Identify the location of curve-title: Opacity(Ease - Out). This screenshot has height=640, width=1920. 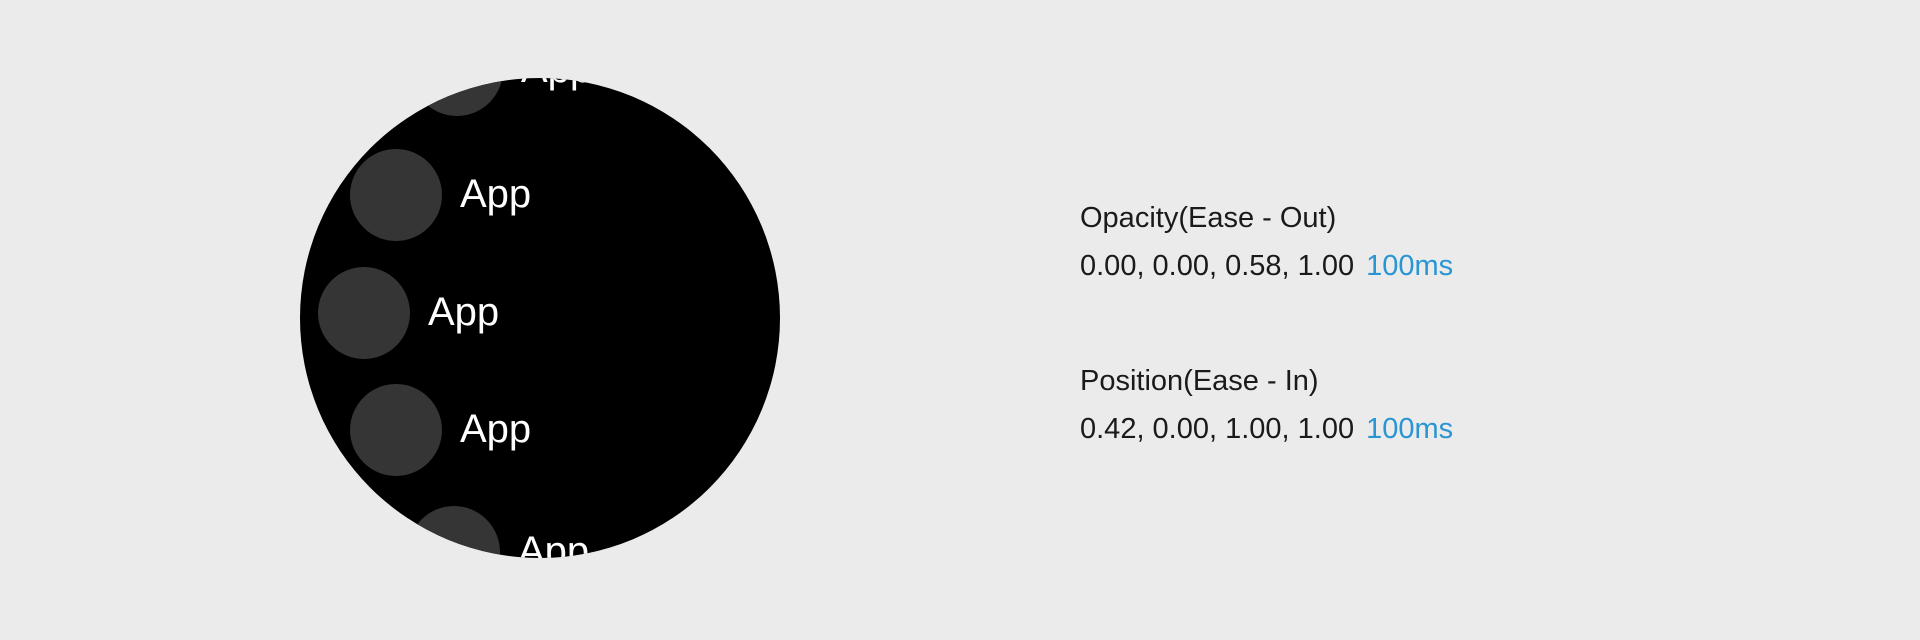
(1208, 218).